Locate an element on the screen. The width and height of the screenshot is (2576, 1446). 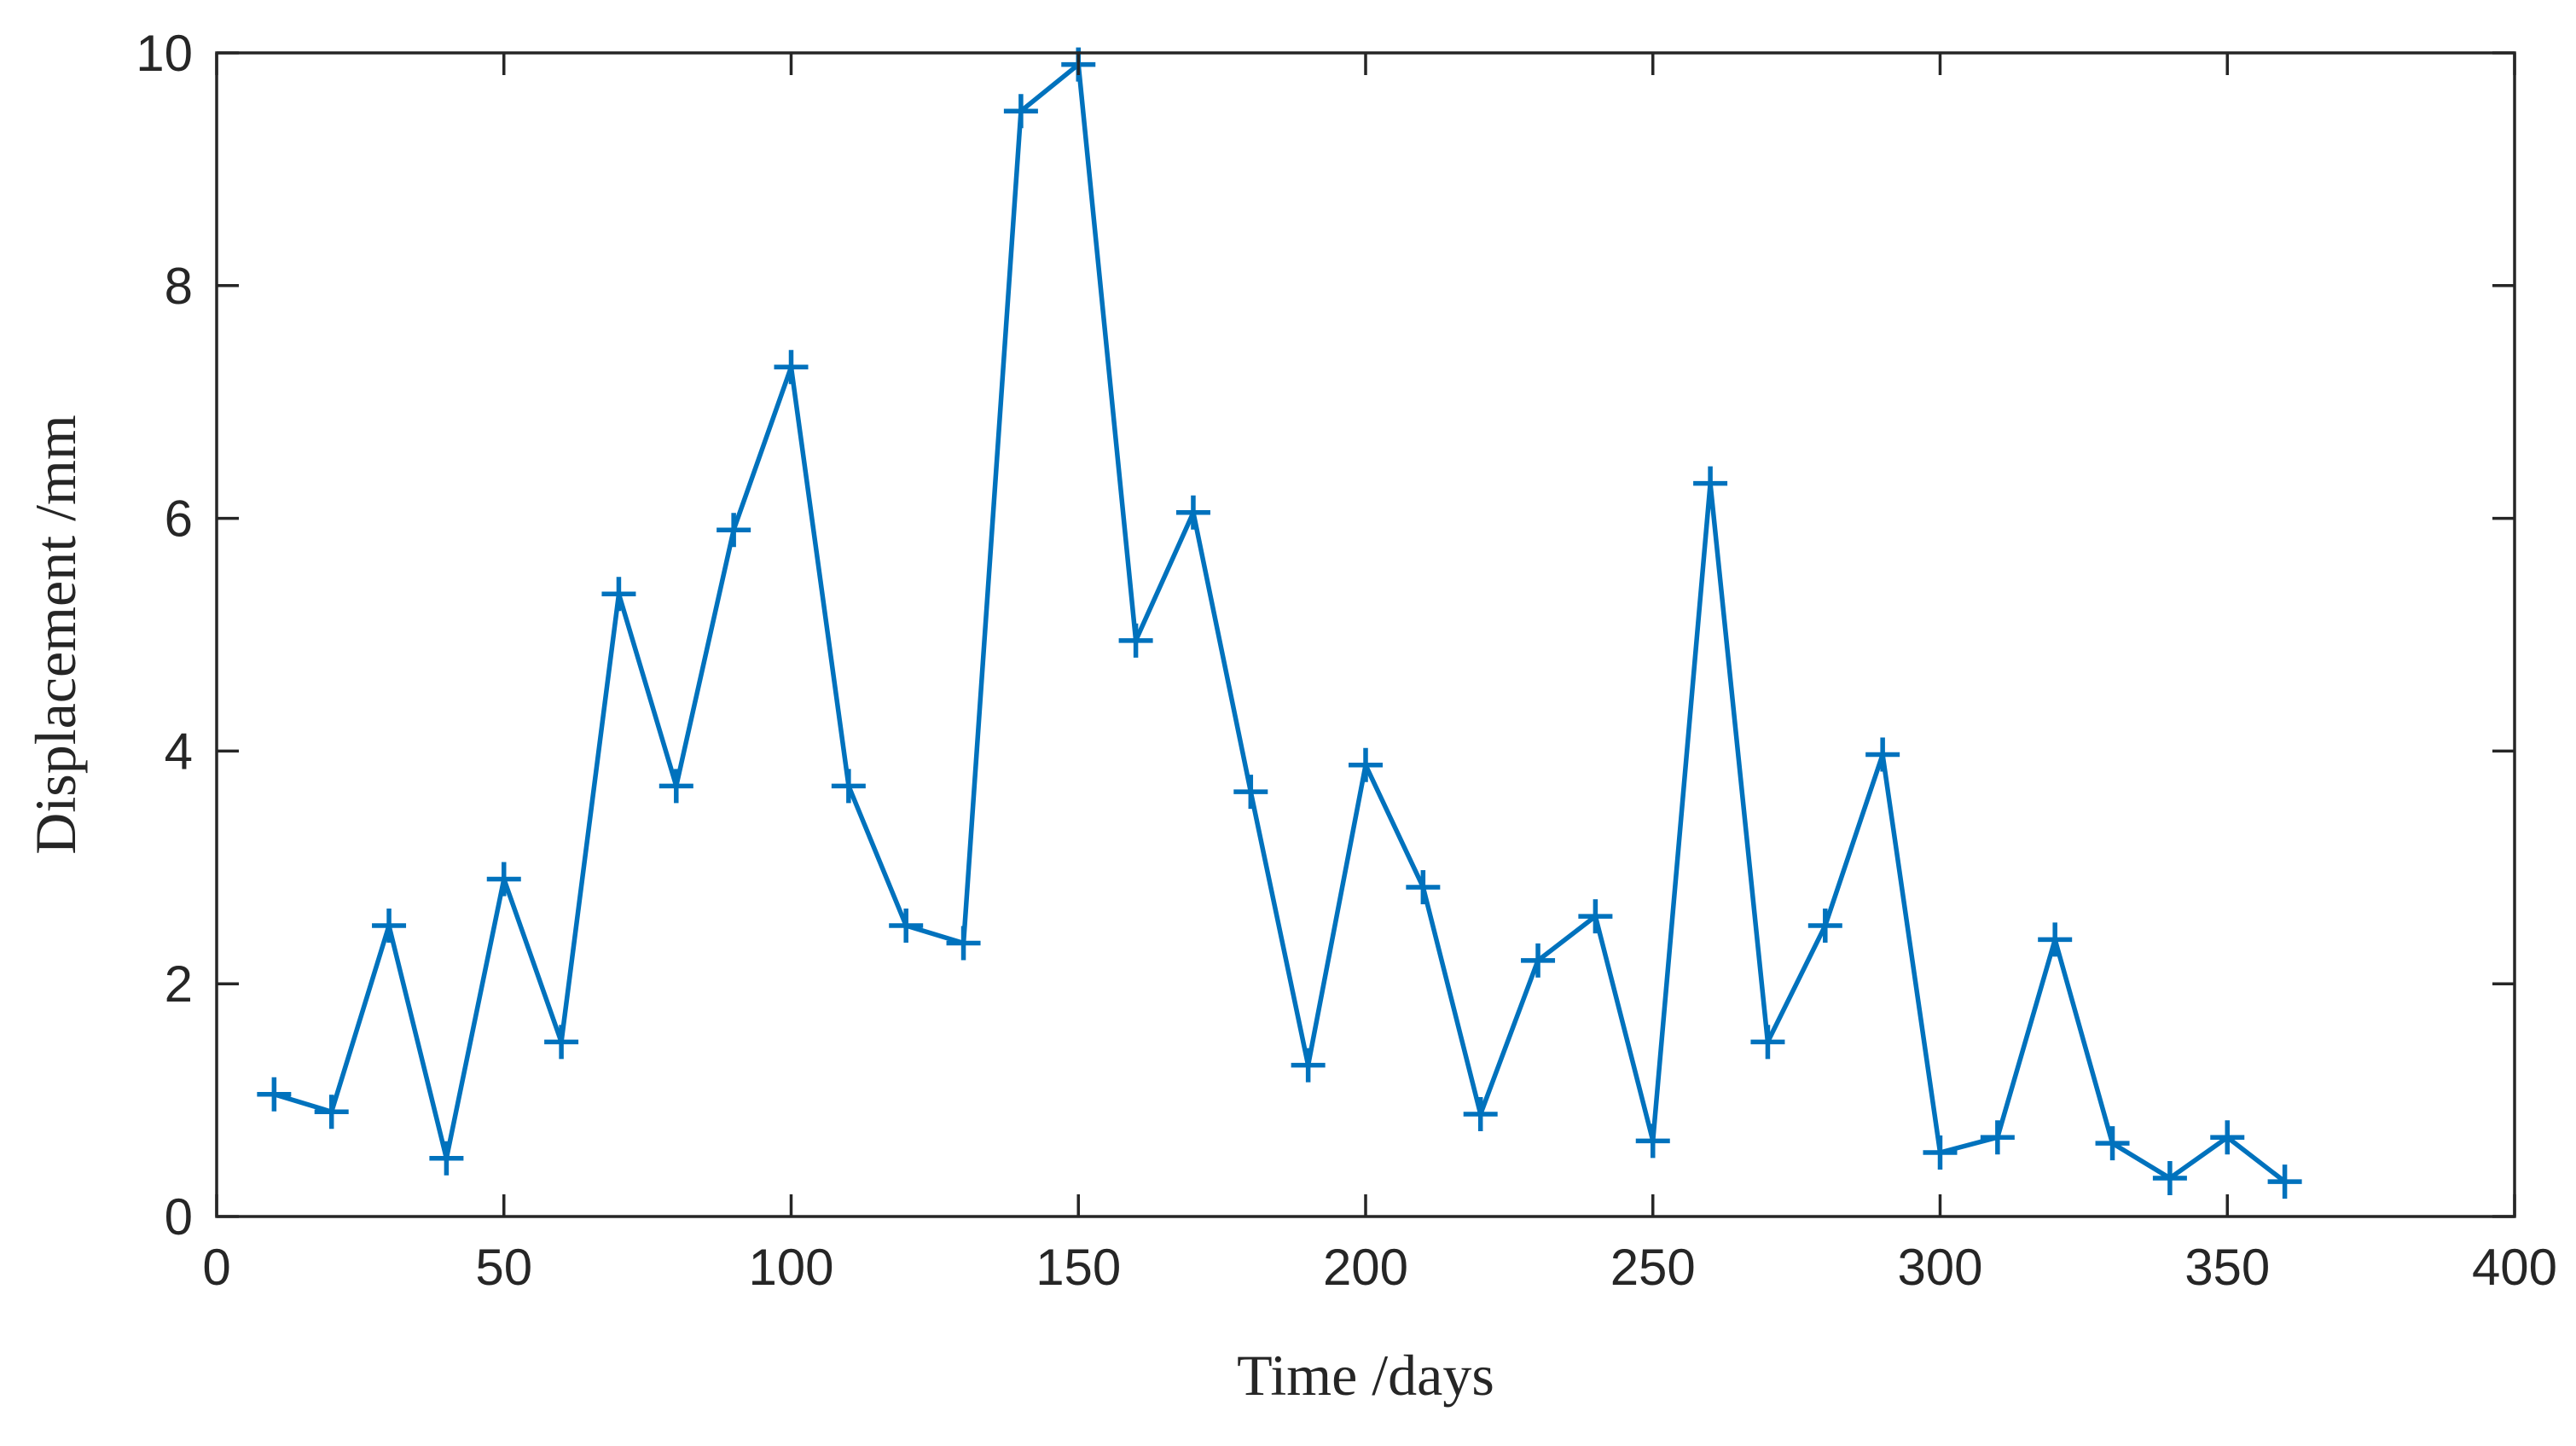
x-tick-label: 200 is located at coordinates (1365, 1268).